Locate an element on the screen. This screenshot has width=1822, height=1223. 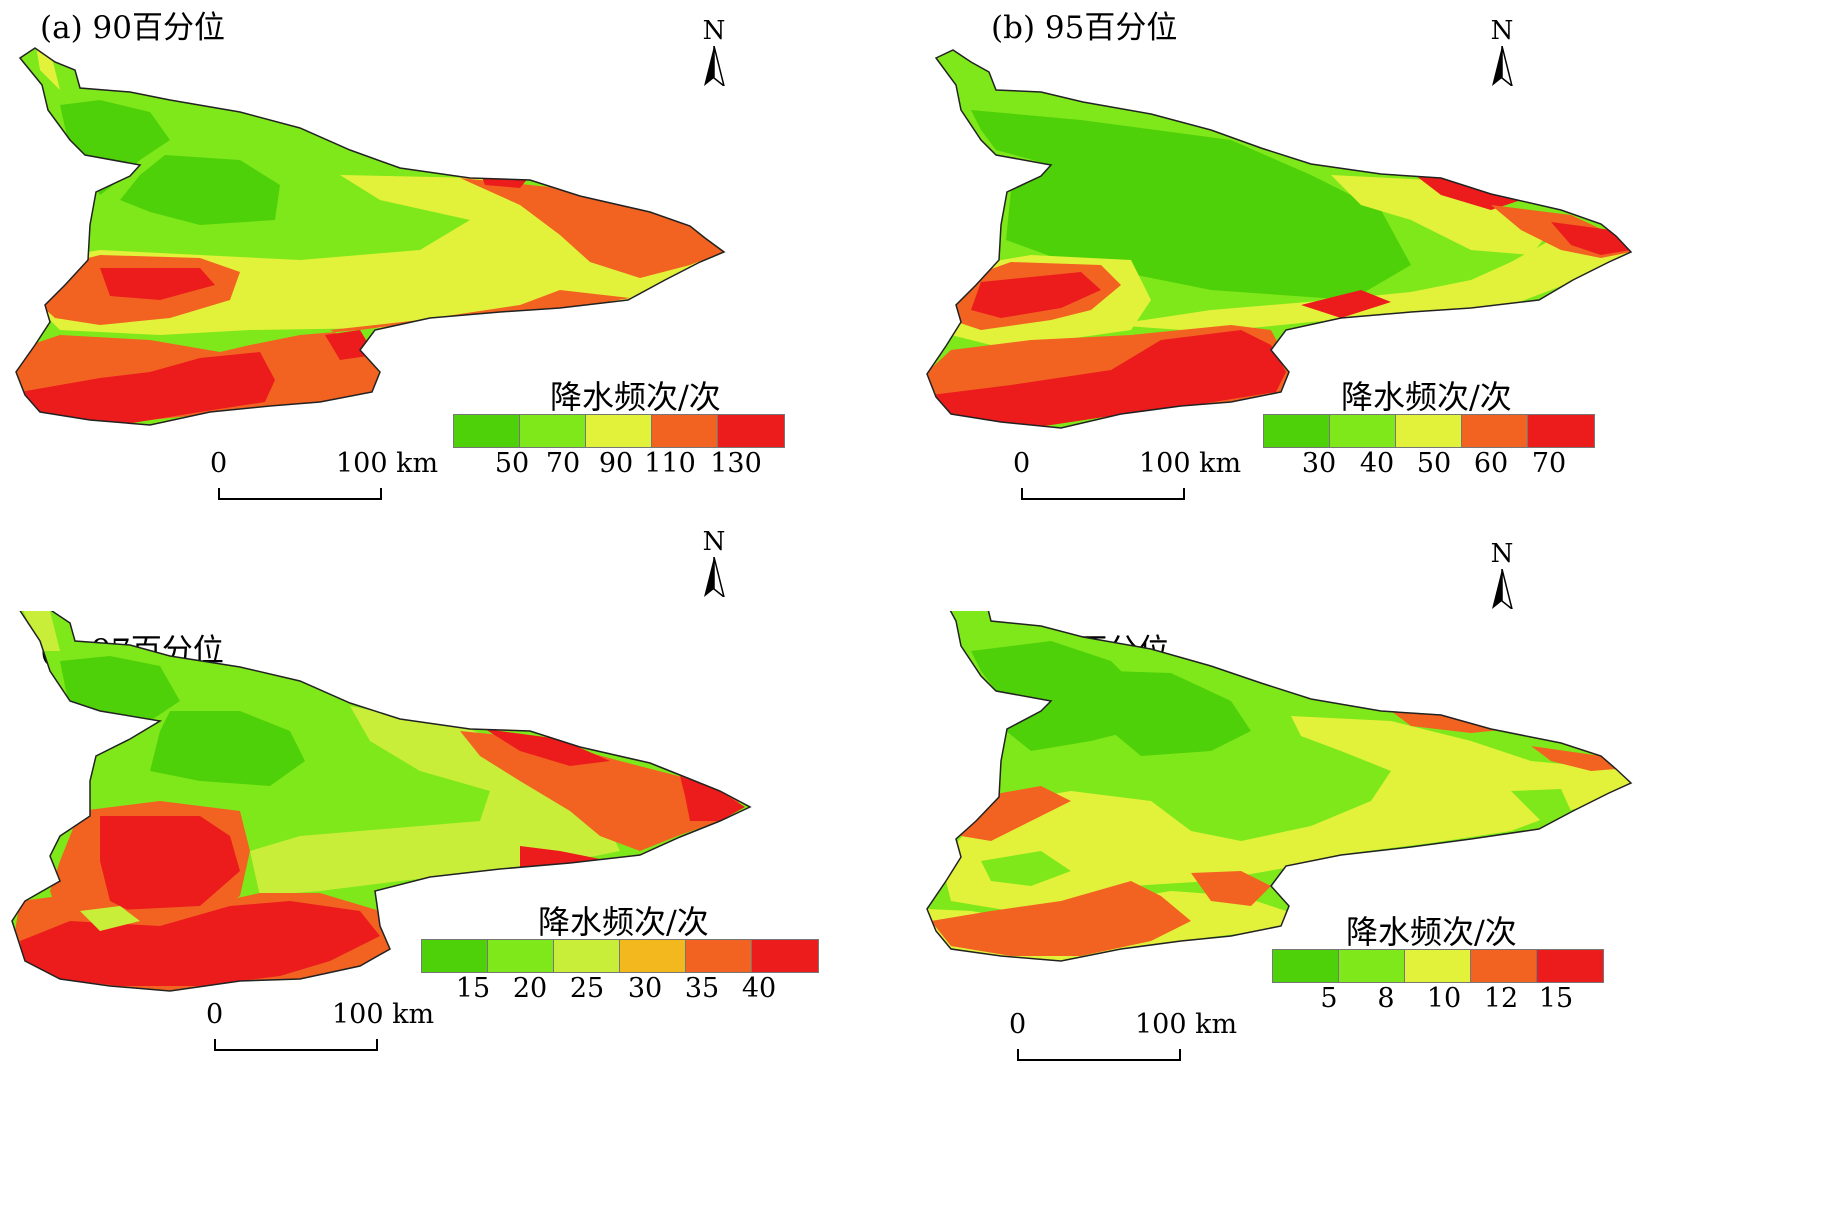
legend-tick: 20 is located at coordinates (530, 988).